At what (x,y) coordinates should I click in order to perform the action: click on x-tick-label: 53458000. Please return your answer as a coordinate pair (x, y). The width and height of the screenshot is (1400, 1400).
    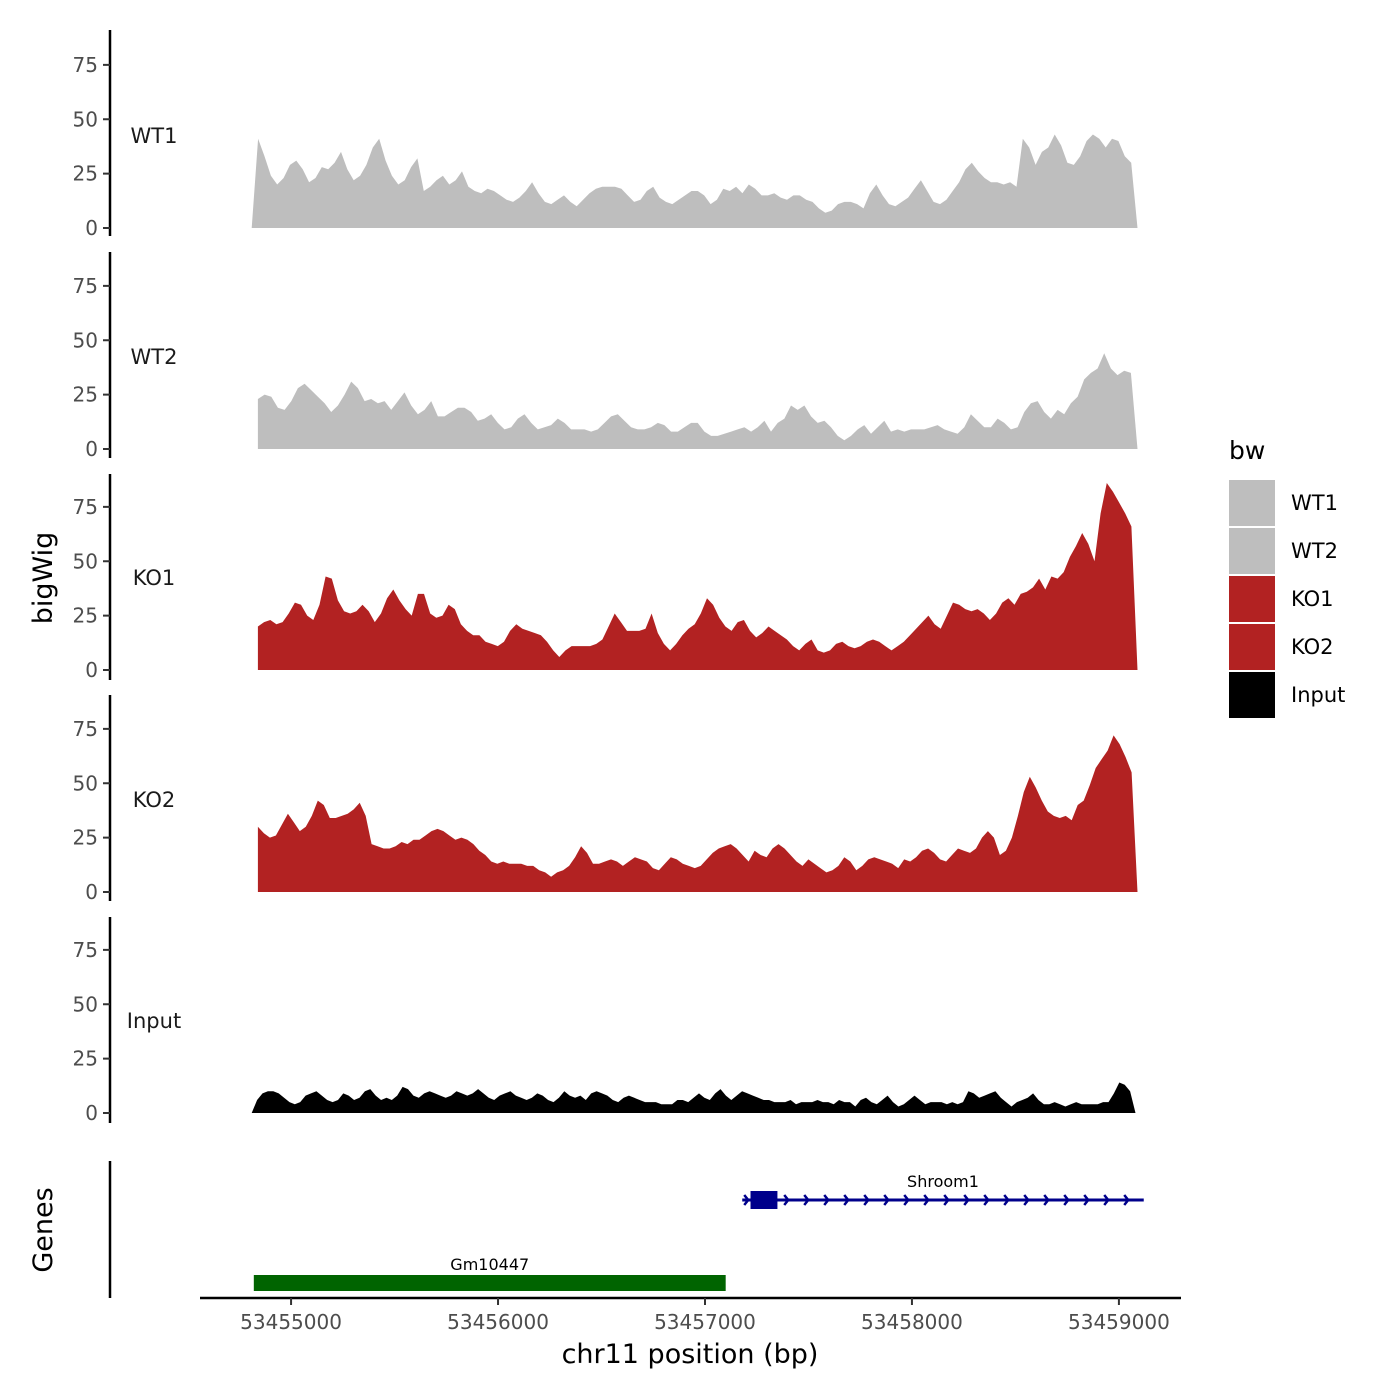
    Looking at the image, I should click on (912, 1322).